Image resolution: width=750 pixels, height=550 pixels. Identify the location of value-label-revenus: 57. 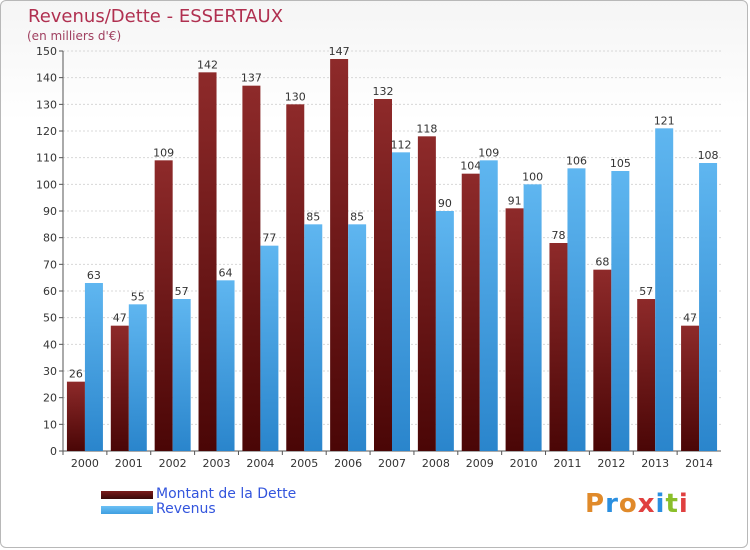
(182, 291).